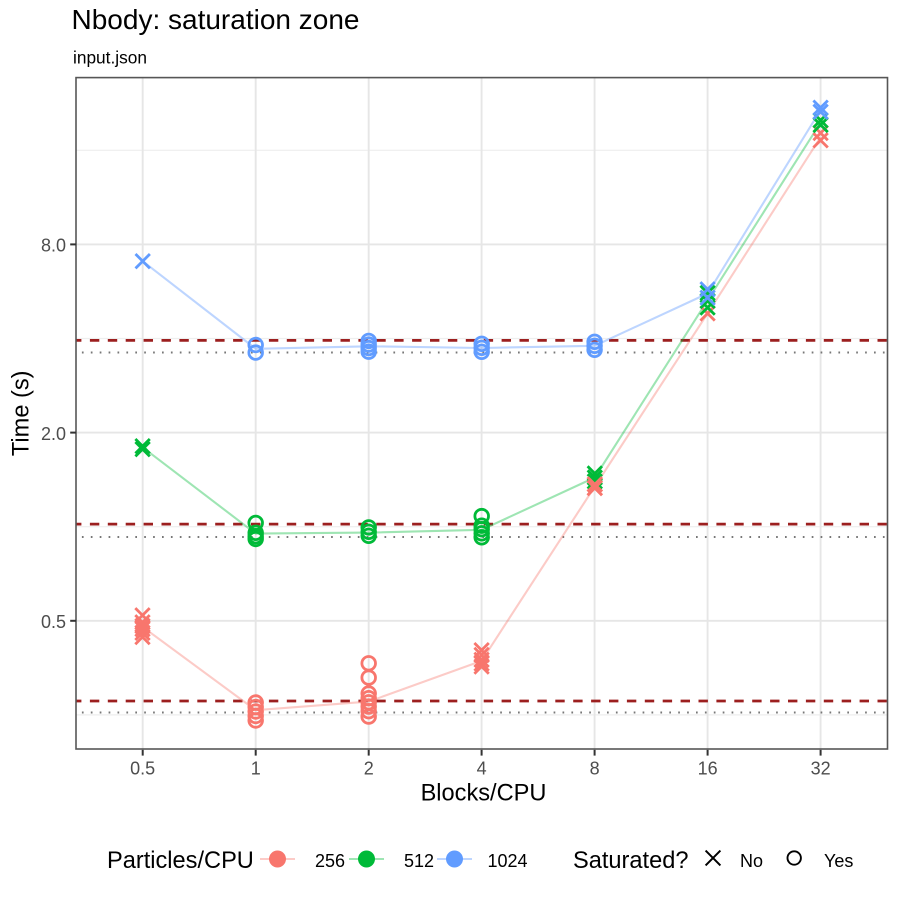  What do you see at coordinates (484, 794) in the screenshot?
I see `svg-text: Blocks/CPU` at bounding box center [484, 794].